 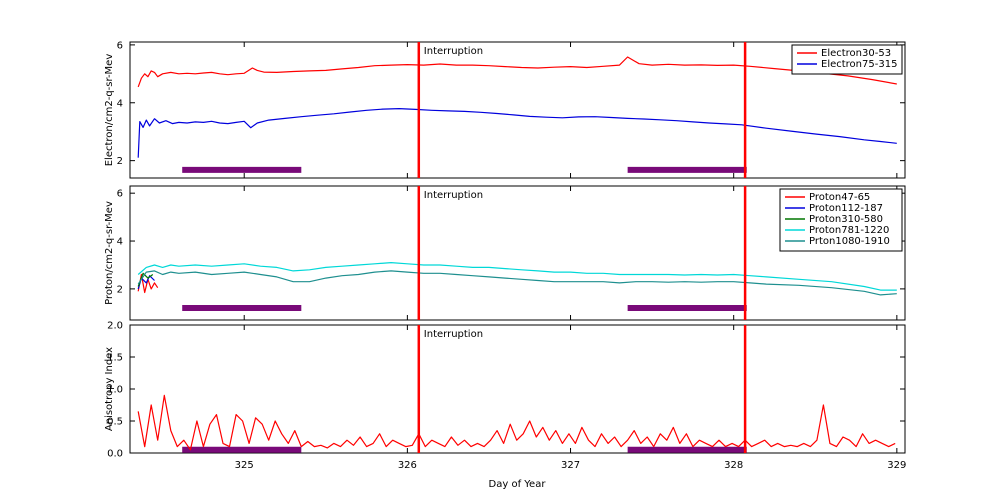 I want to click on y-axis-label-anisotropy: Anisotropy Index, so click(x=109, y=389).